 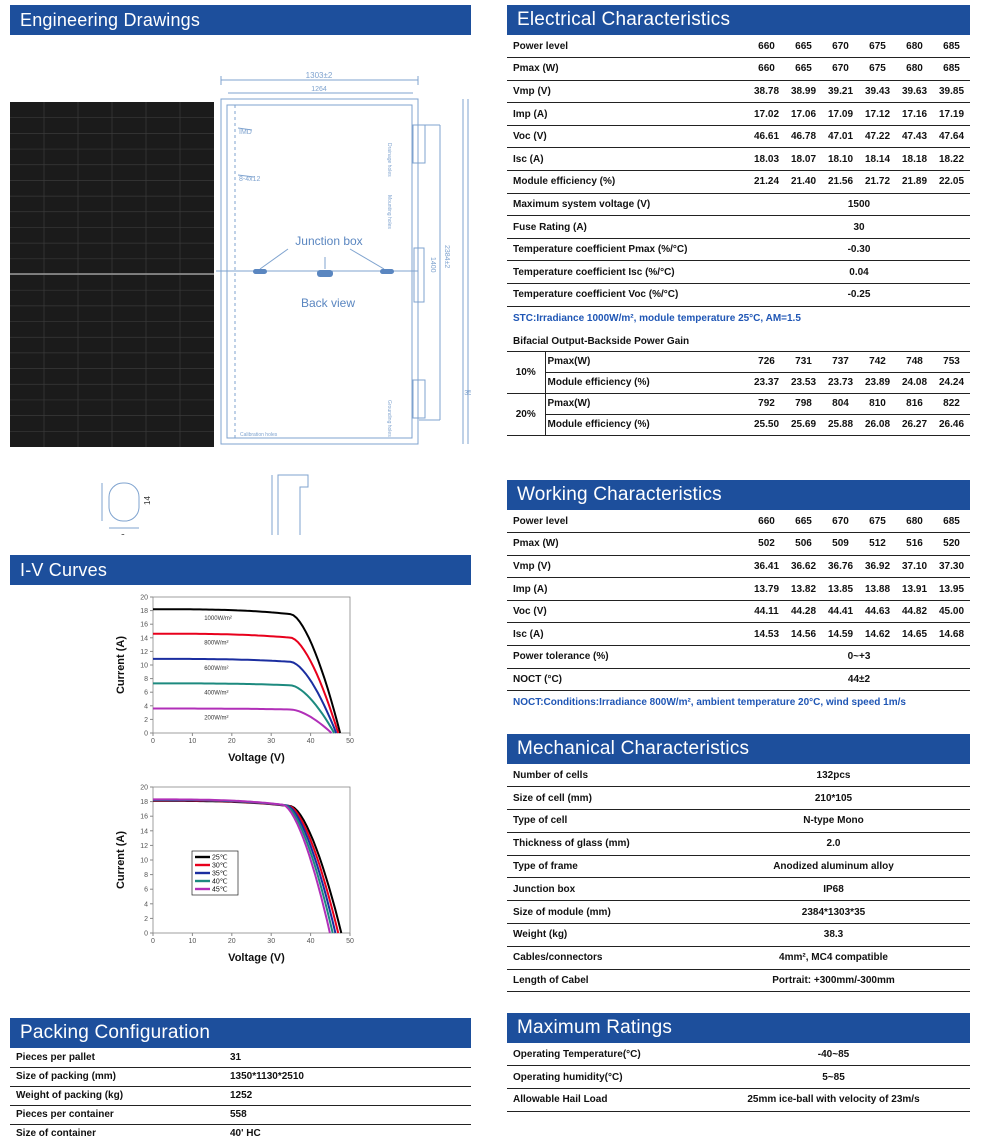 I want to click on row-value: 804, so click(x=840, y=404).